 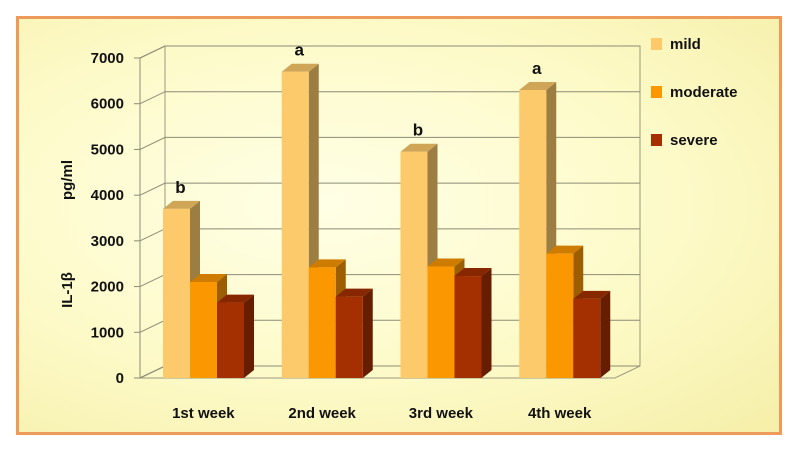 I want to click on legend-label: mild, so click(x=685, y=44).